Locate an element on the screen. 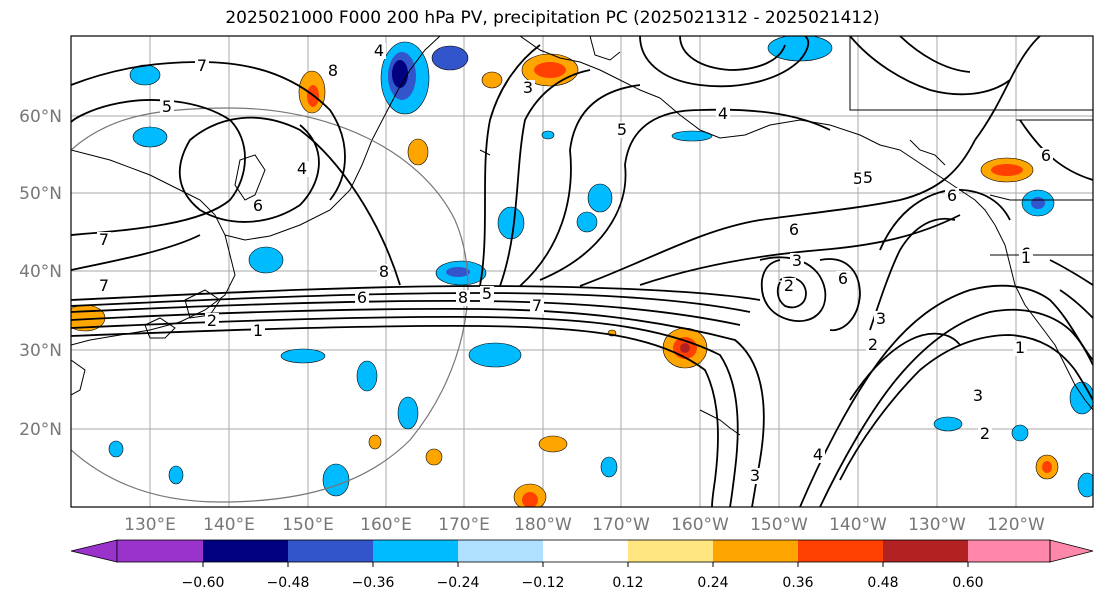  colorbar-tick-label: 0.24 is located at coordinates (712, 583).